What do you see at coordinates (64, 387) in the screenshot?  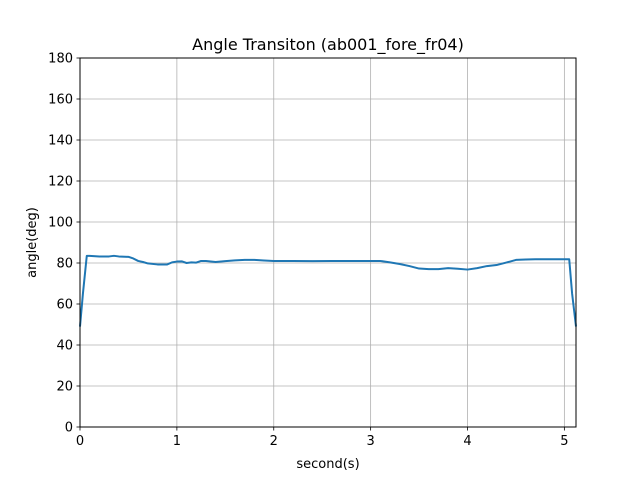 I see `y-tick-label: 20` at bounding box center [64, 387].